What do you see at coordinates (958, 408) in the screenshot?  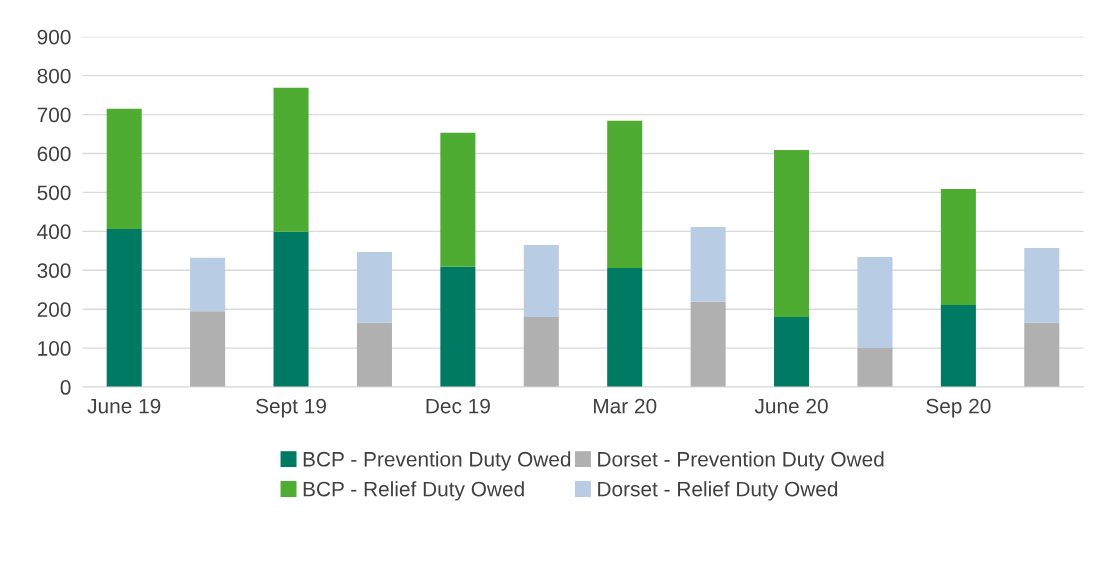 I see `x-tick-label: Sep 20` at bounding box center [958, 408].